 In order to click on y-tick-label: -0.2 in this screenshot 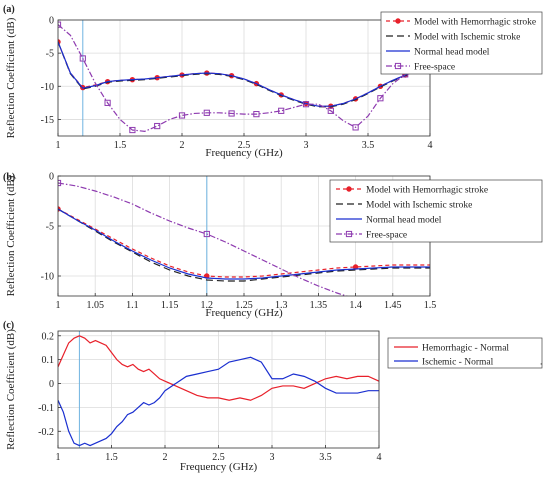, I will do `click(46, 432)`.